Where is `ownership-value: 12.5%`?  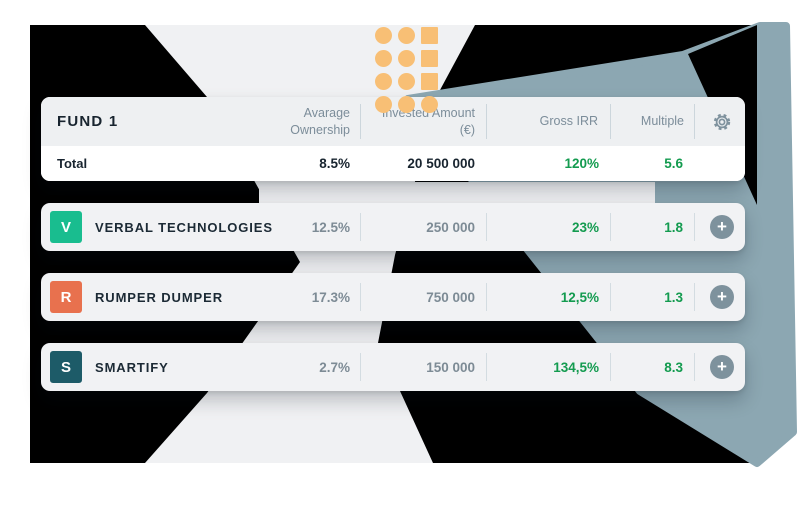
ownership-value: 12.5% is located at coordinates (330, 227).